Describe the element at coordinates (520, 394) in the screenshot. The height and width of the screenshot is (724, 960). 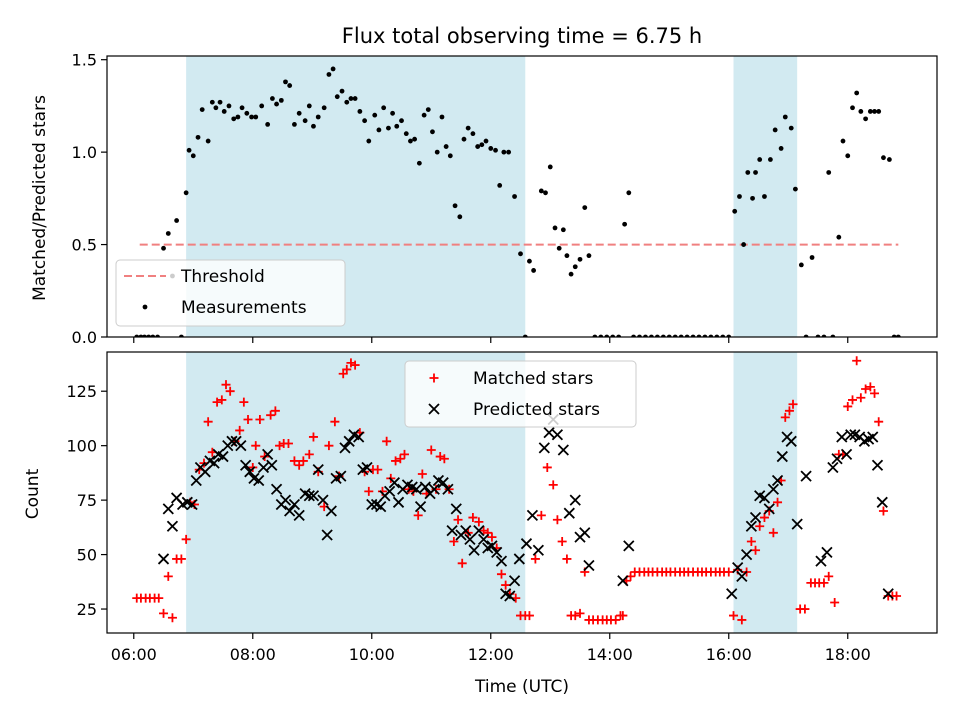
I see `bottom-legend: Matched stars Predicted stars` at that location.